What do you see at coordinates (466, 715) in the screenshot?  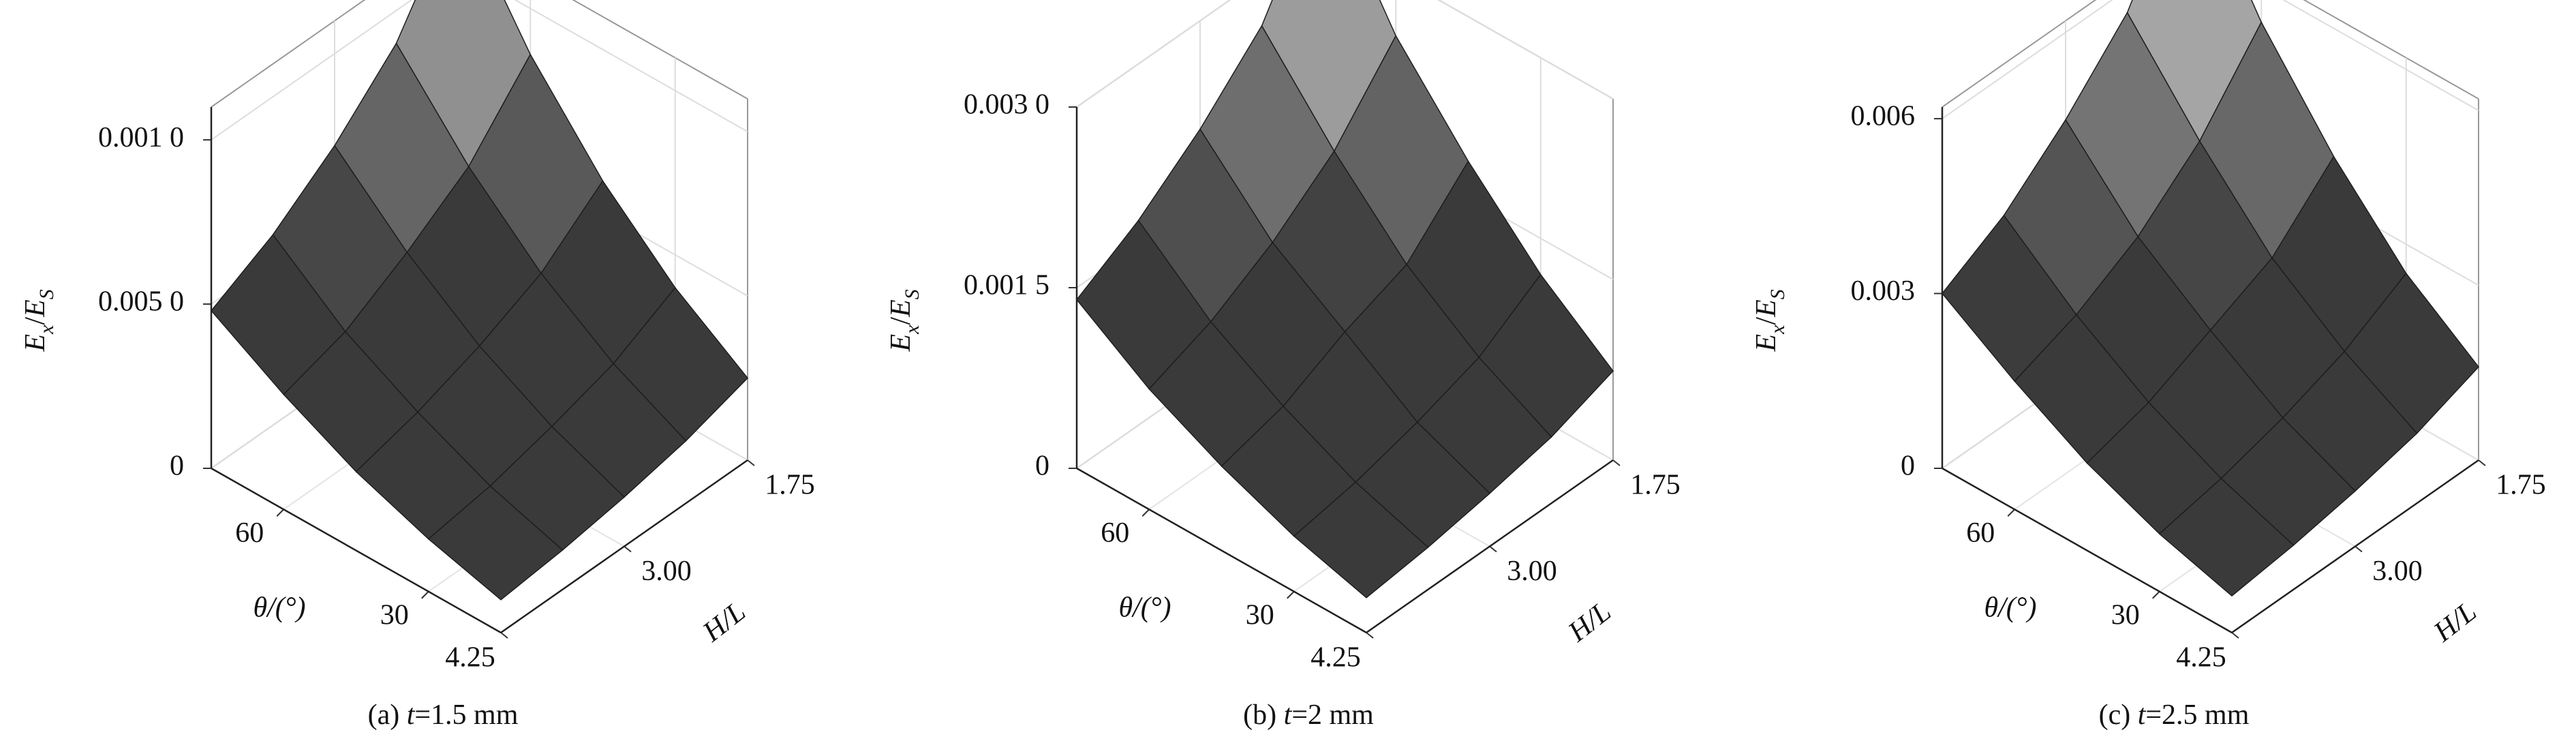 I see `caption-part: =1.5 mm` at bounding box center [466, 715].